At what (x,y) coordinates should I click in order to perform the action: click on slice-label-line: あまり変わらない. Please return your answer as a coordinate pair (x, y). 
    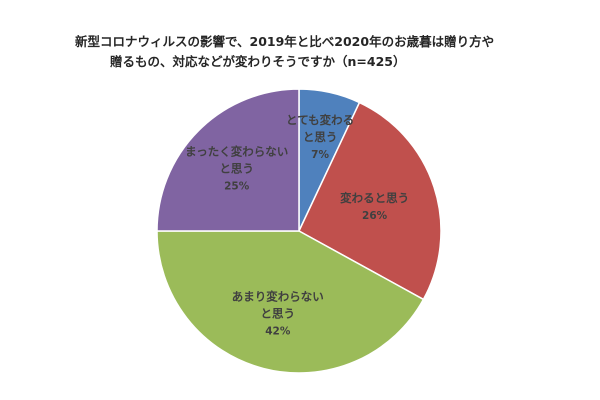
    Looking at the image, I should click on (278, 297).